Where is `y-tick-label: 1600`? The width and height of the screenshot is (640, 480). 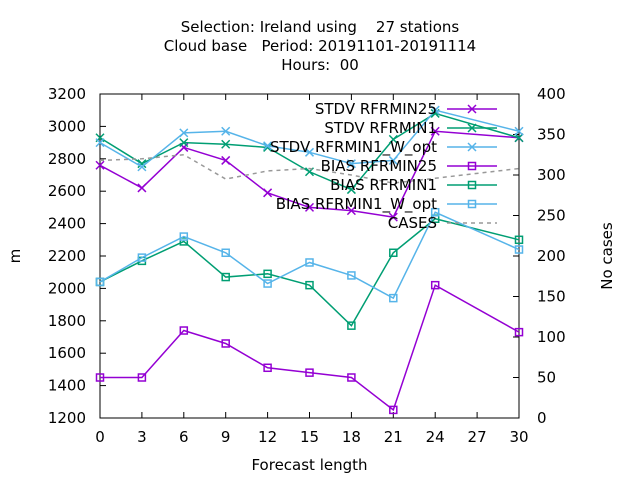 y-tick-label: 1600 is located at coordinates (67, 353).